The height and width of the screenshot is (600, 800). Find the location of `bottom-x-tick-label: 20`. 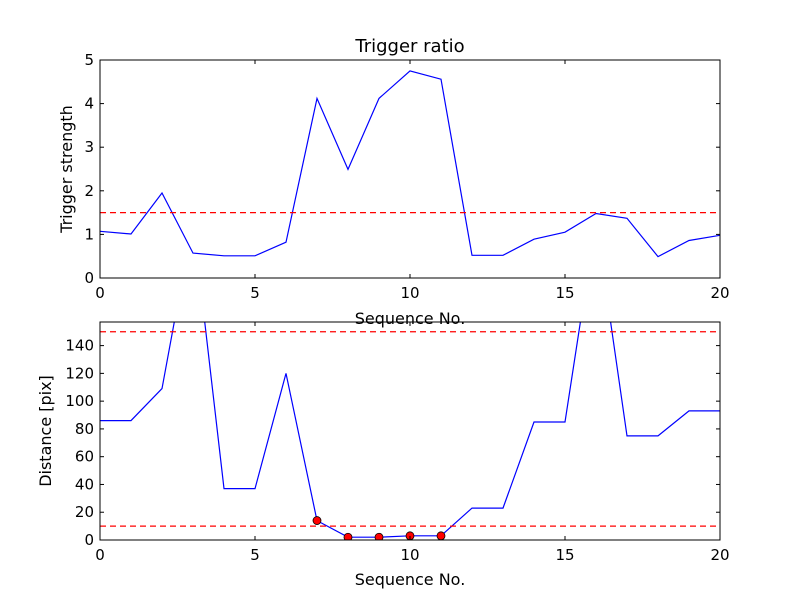

bottom-x-tick-label: 20 is located at coordinates (719, 555).